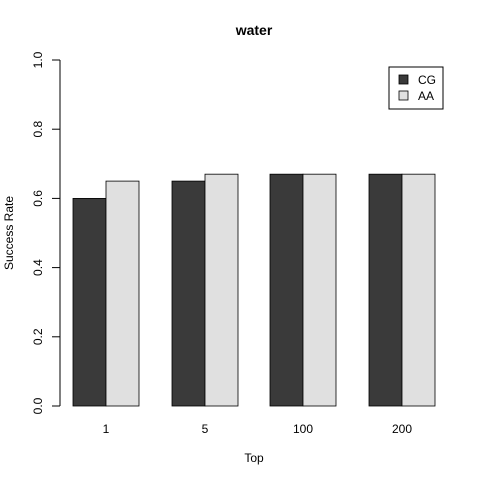  Describe the element at coordinates (254, 458) in the screenshot. I see `x-axis-label: Top` at that location.